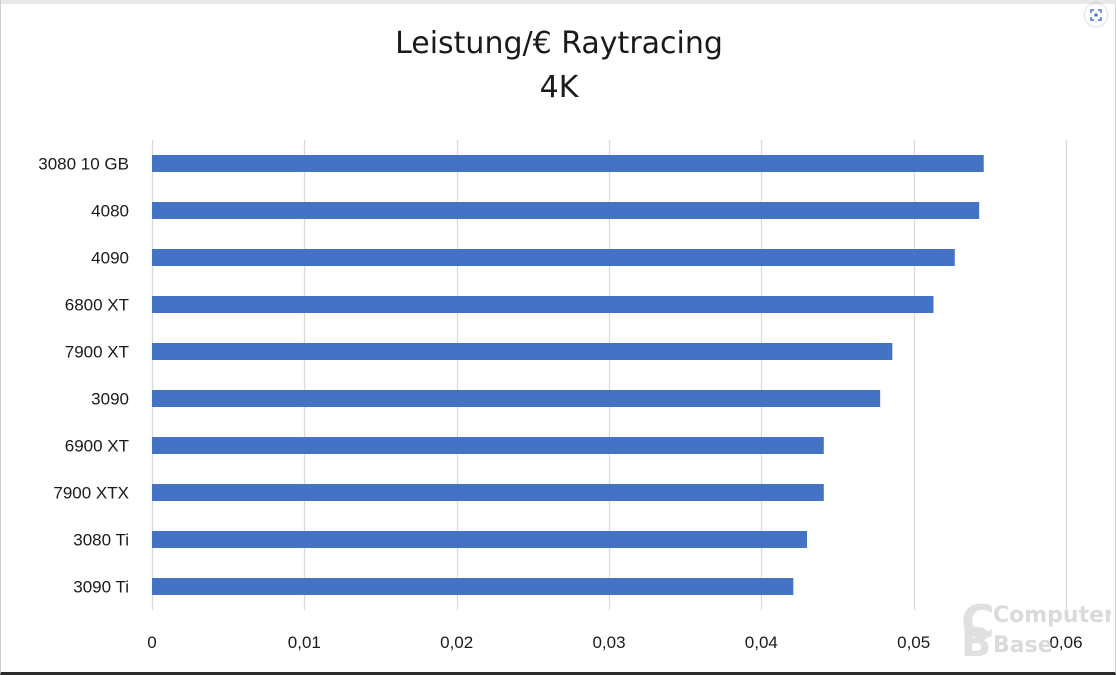 The width and height of the screenshot is (1116, 675). What do you see at coordinates (110, 399) in the screenshot?
I see `category-label-5: 3090` at bounding box center [110, 399].